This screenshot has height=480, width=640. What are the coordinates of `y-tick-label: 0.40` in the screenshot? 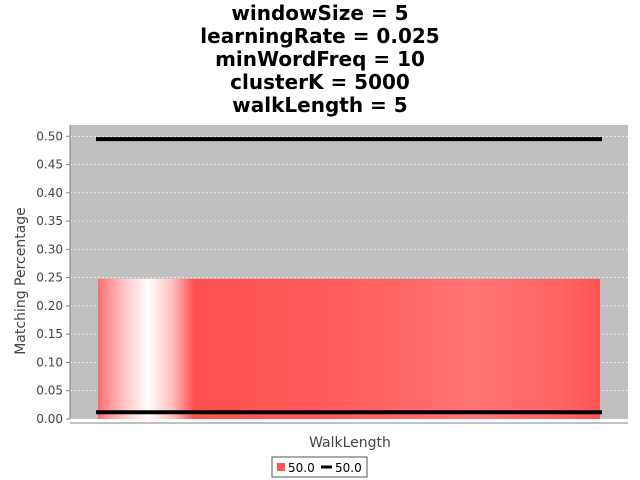 It's located at (49, 193).